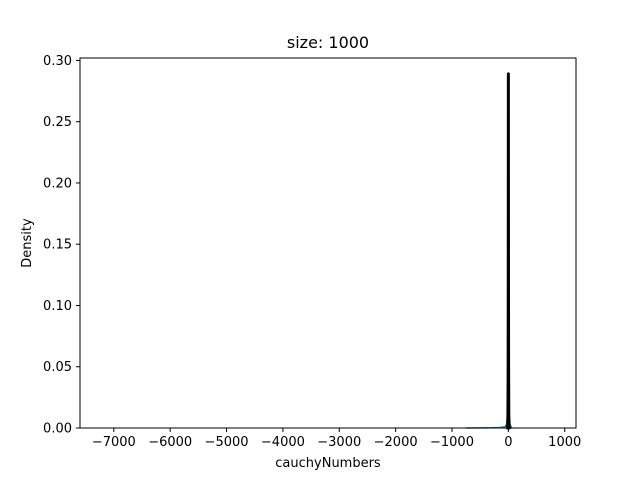 The height and width of the screenshot is (480, 640). I want to click on x-tick-label: −7000, so click(114, 442).